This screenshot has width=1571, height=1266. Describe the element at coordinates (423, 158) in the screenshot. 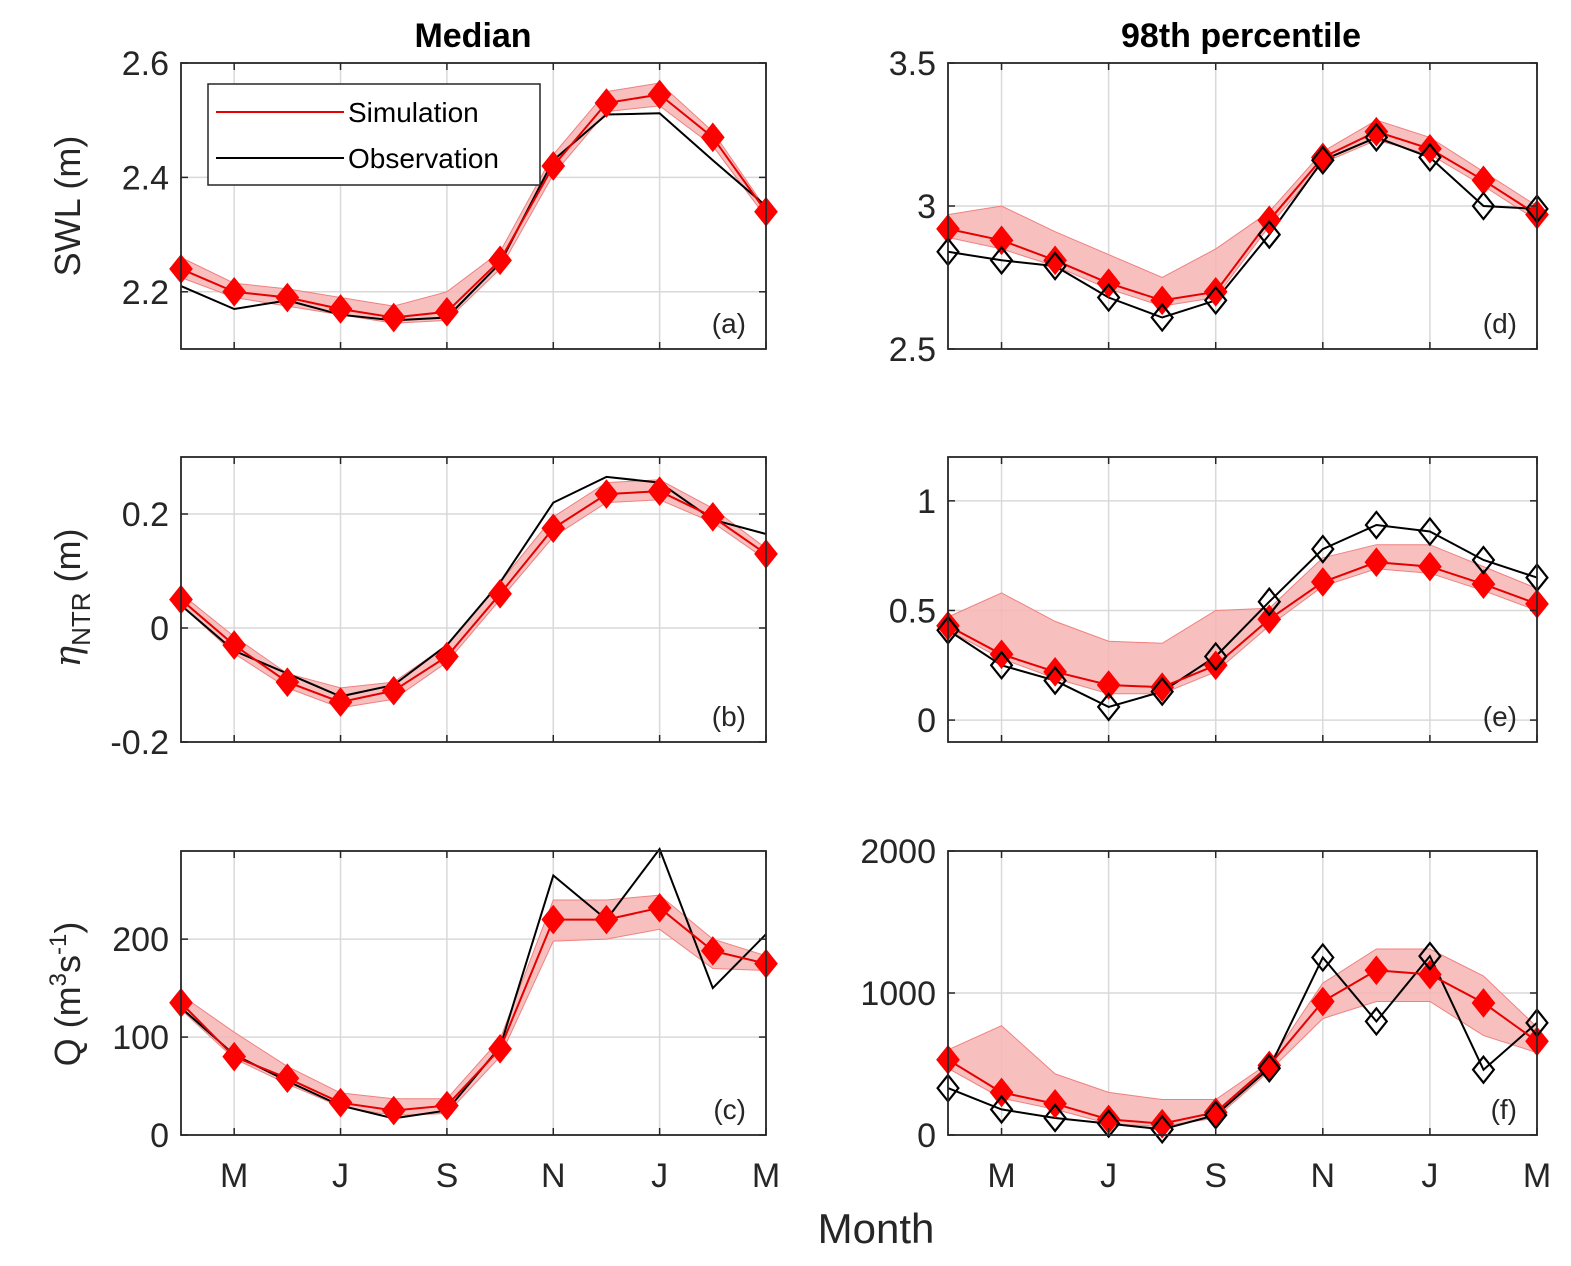

I see `legend-observation-label: Observation` at that location.